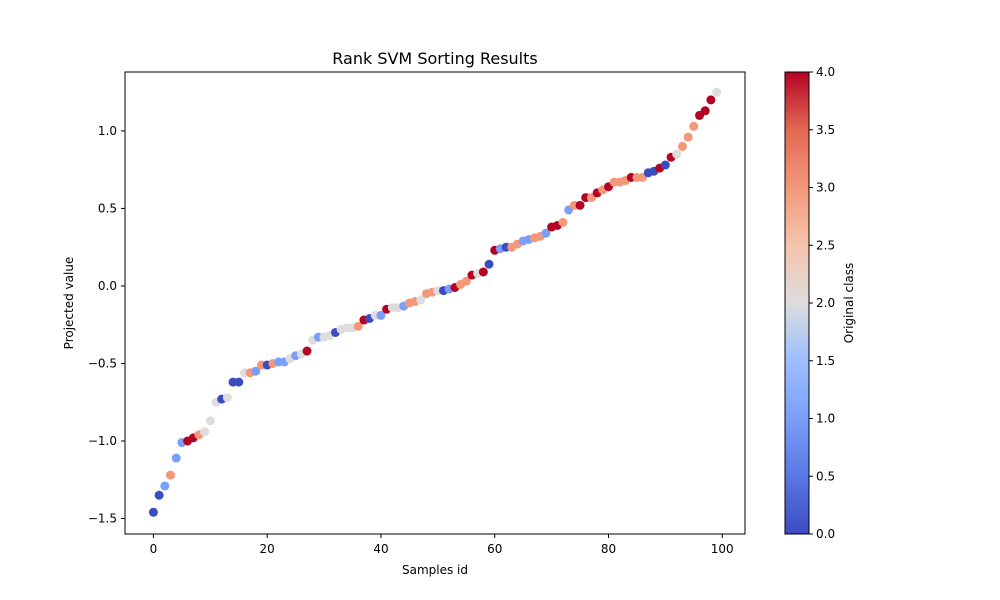 The width and height of the screenshot is (1000, 600). What do you see at coordinates (722, 549) in the screenshot?
I see `x-tick-label: 100` at bounding box center [722, 549].